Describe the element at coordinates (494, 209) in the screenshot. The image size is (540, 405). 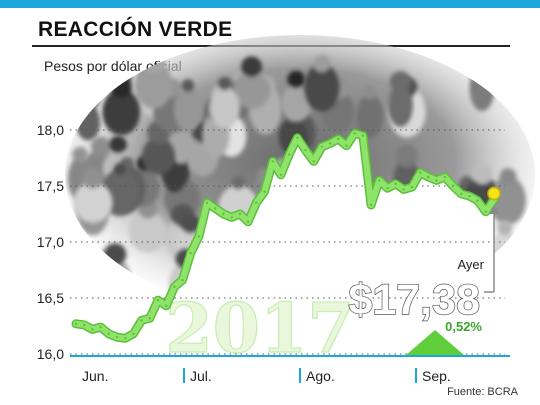
I see `callout-leader-arrowhead` at that location.